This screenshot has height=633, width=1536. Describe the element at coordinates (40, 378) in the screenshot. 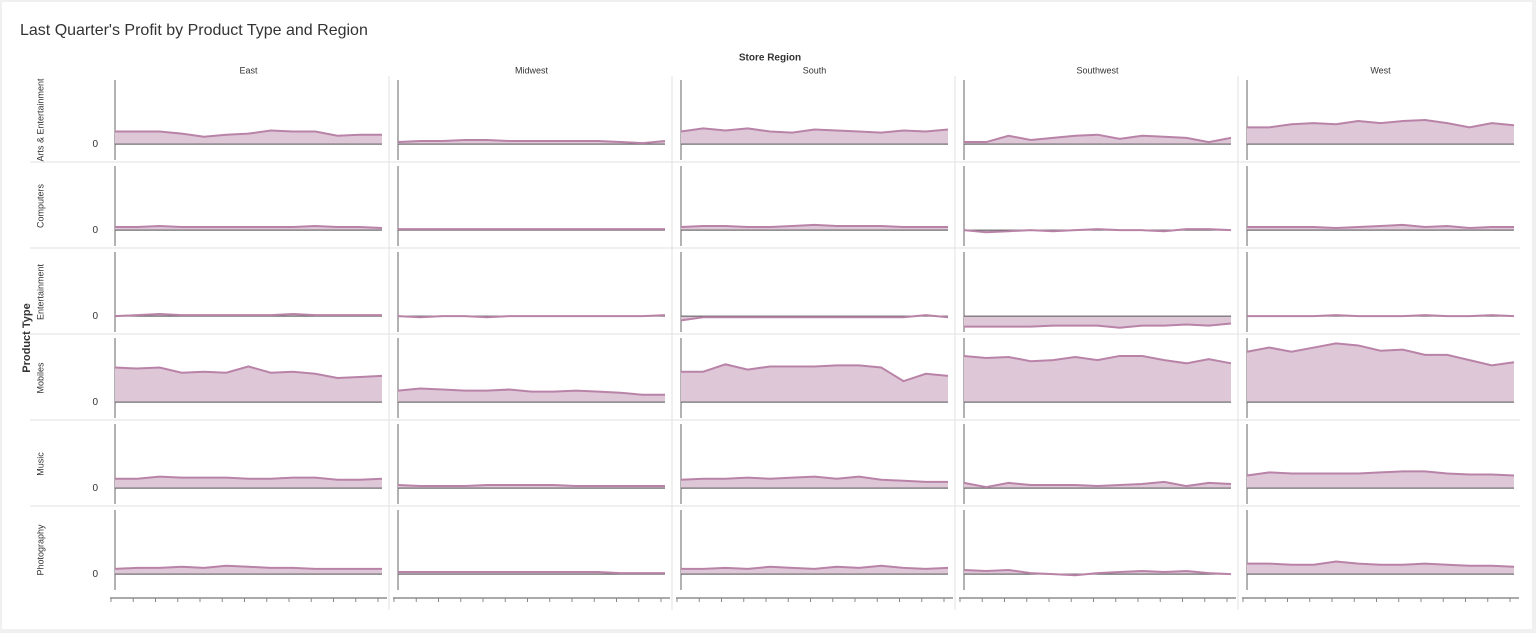

I see `row-label: Mobiles` at that location.